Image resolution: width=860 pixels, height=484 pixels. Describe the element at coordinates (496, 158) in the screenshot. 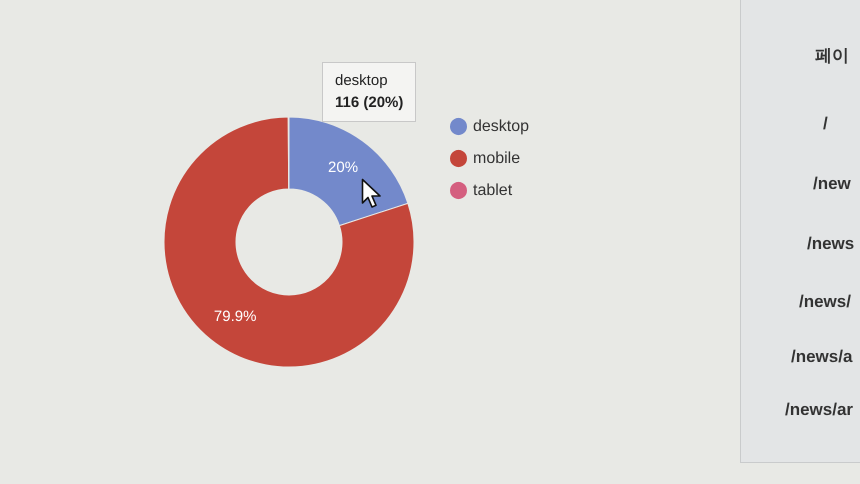

I see `legend-label: mobile` at that location.